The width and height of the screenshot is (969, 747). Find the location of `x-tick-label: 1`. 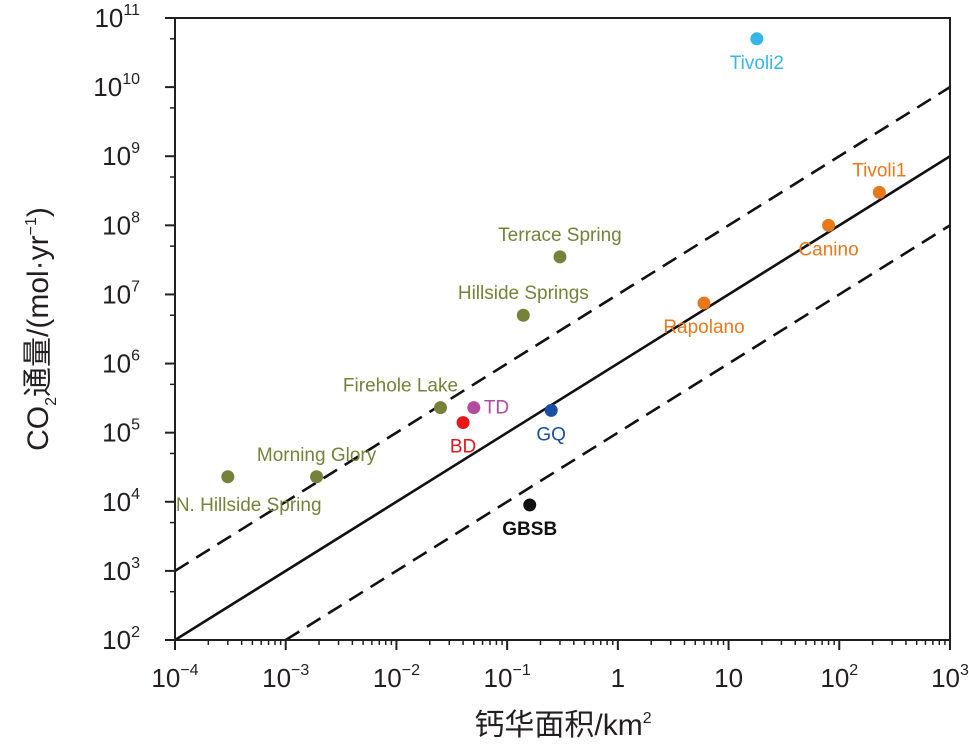

x-tick-label: 1 is located at coordinates (618, 678).